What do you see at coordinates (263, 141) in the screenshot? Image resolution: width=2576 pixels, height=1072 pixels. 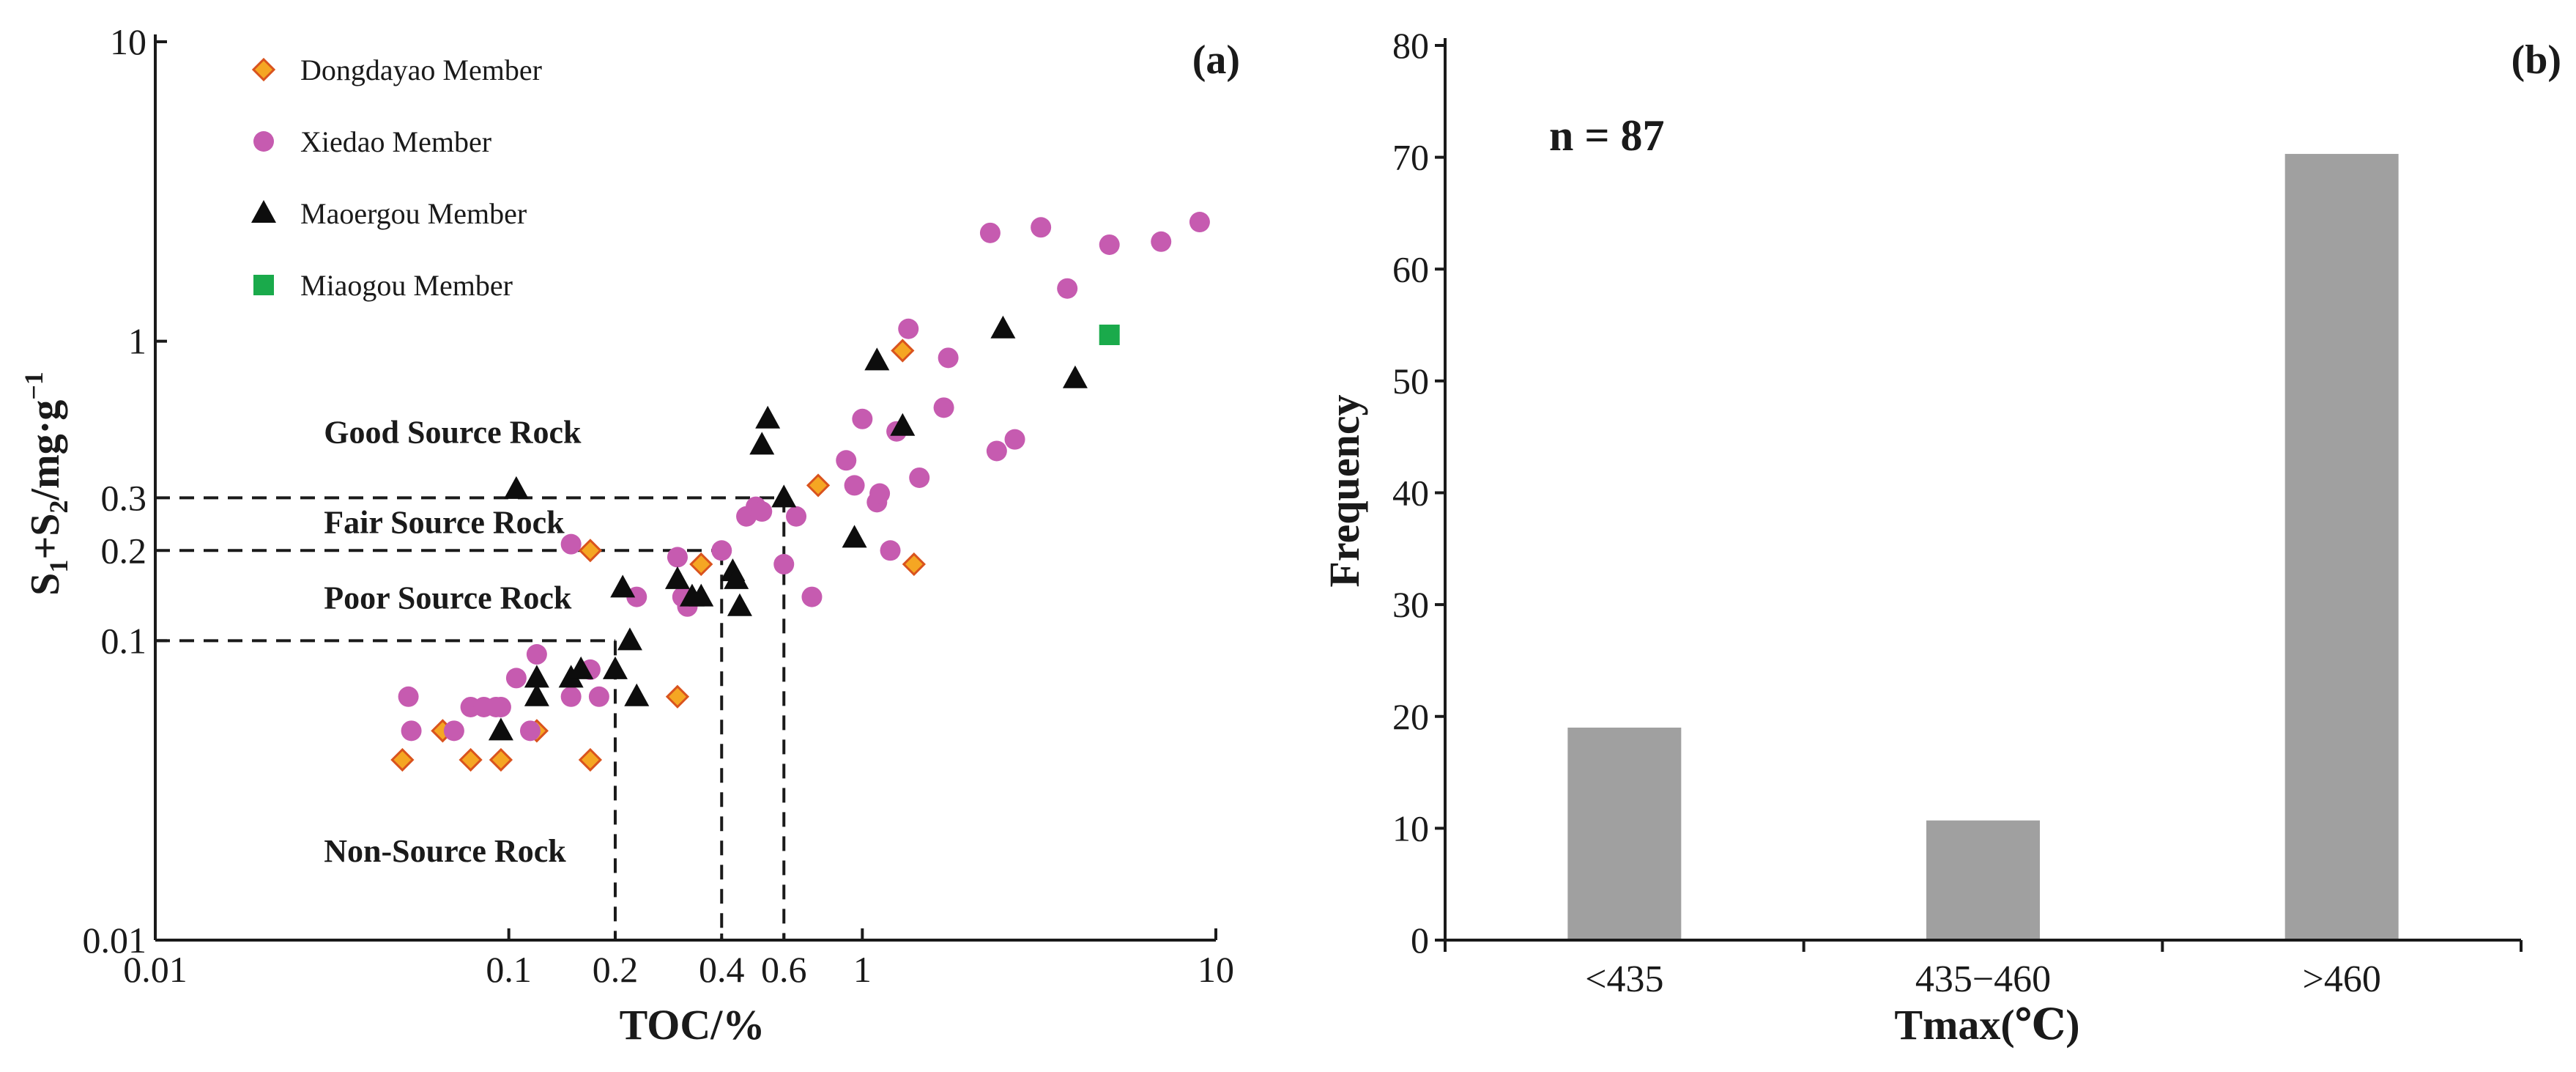 I see `legend-marker-xiedao-member` at bounding box center [263, 141].